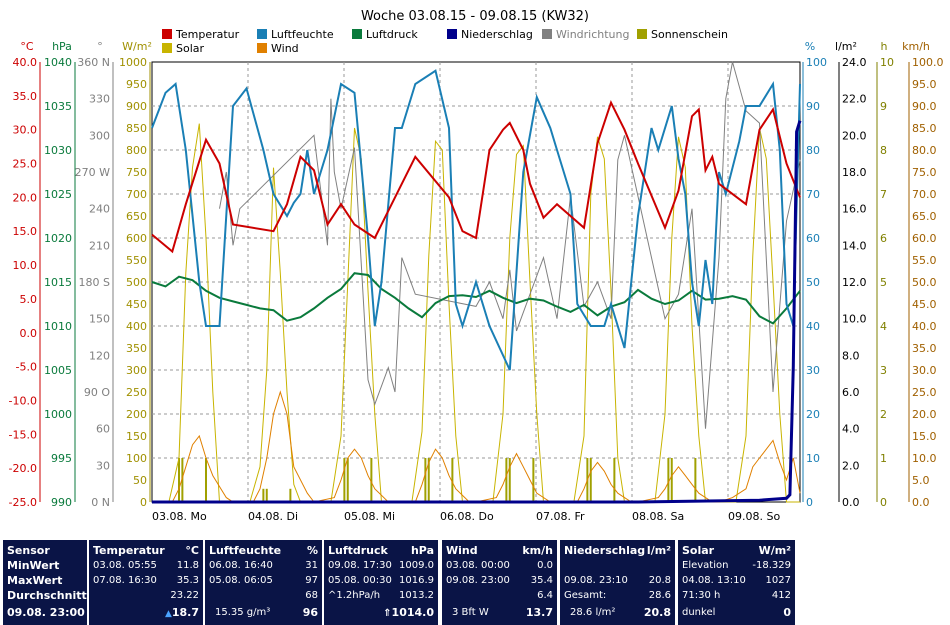  Describe the element at coordinates (883, 238) in the screenshot. I see `axis-tick-label: 6` at that location.